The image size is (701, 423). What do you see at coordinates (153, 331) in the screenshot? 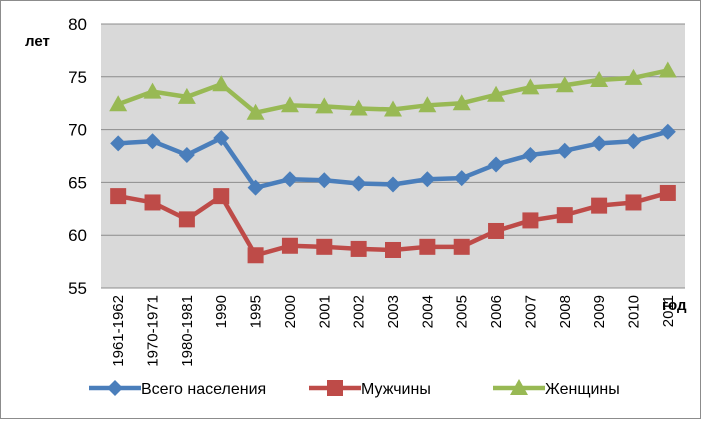
I see `x-tick-label: 1970-1971` at bounding box center [153, 331].